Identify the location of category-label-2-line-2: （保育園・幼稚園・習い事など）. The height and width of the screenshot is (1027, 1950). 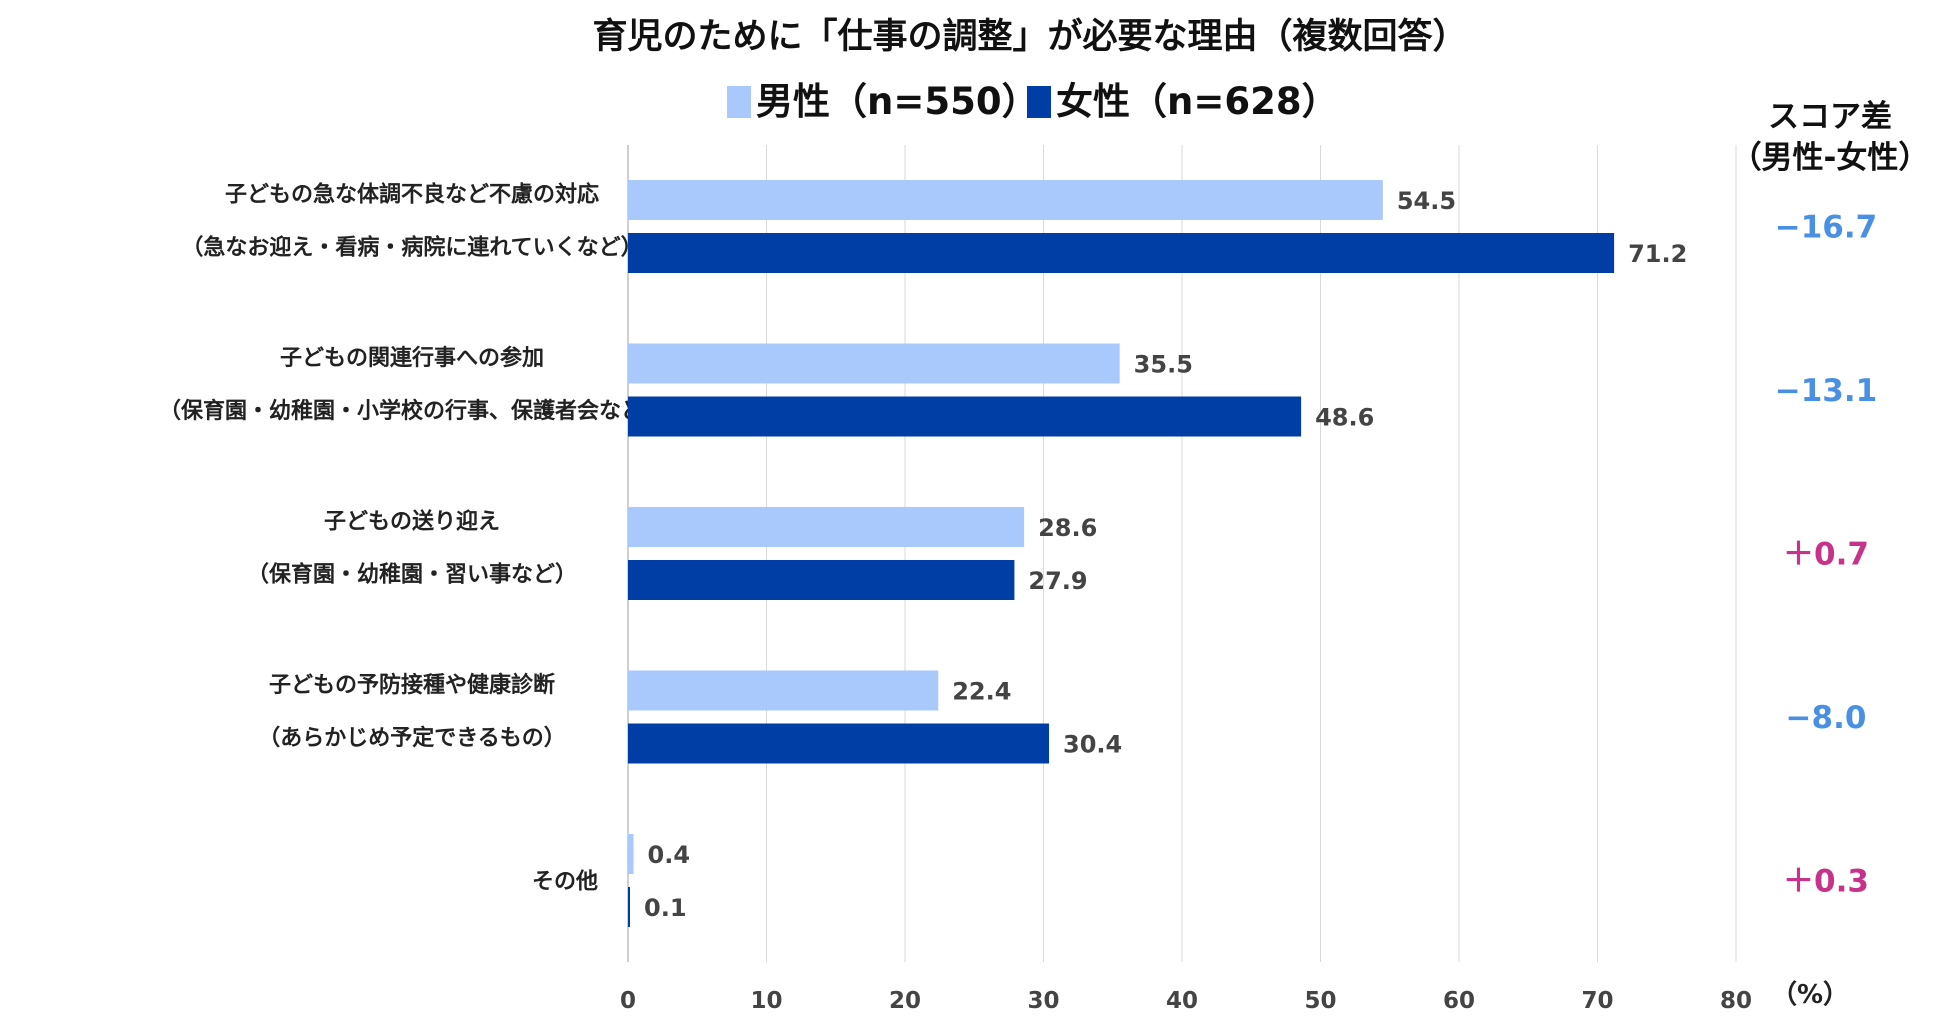
(412, 575).